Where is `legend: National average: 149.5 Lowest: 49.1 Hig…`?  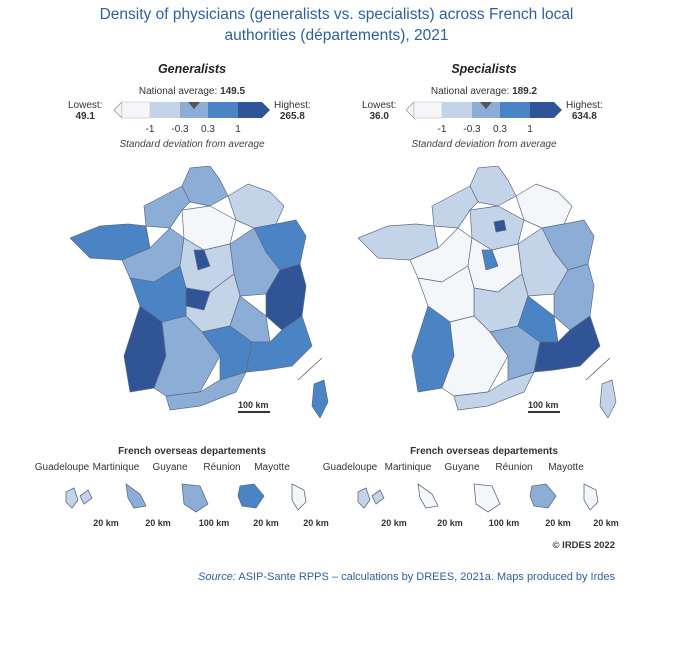 legend: National average: 149.5 Lowest: 49.1 Hig… is located at coordinates (192, 122).